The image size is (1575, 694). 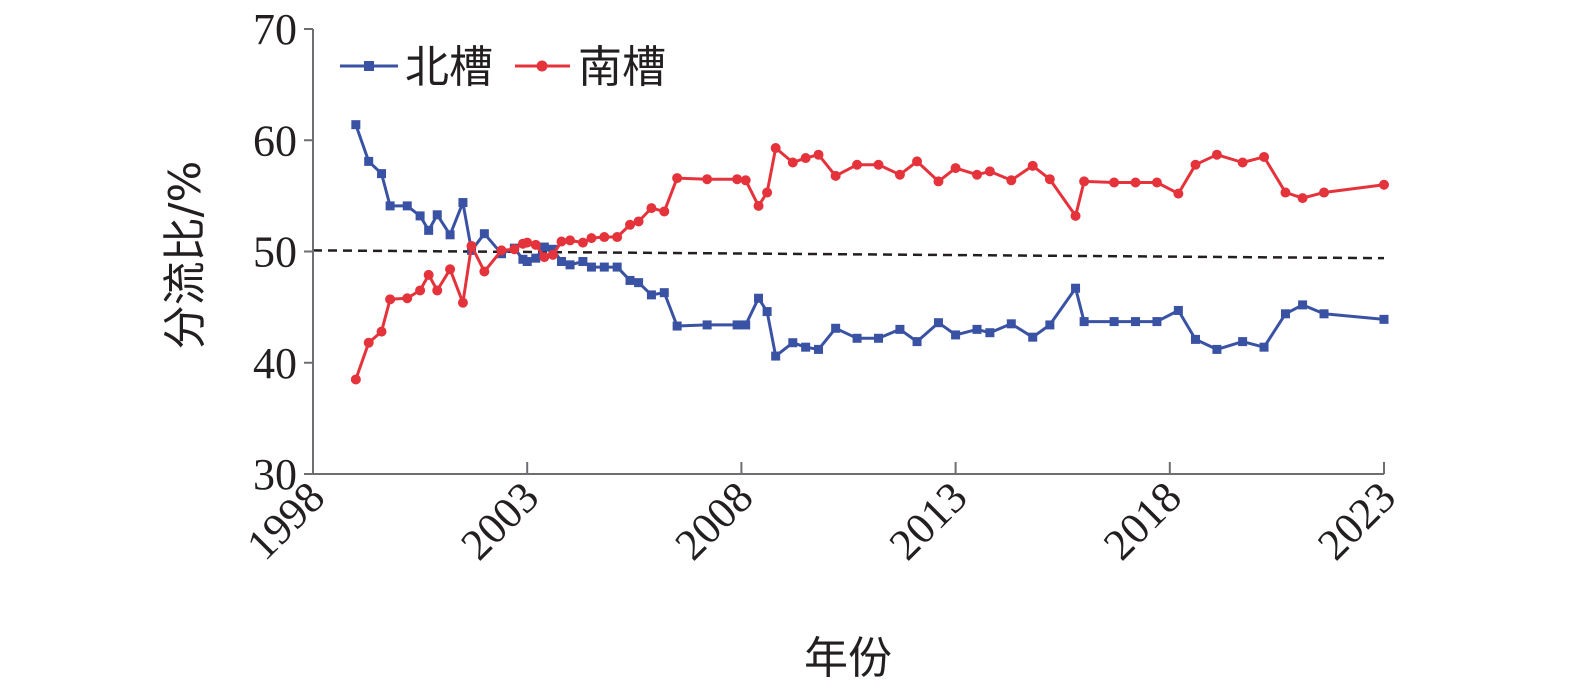 I want to click on y-tick-label: 40, so click(x=275, y=363).